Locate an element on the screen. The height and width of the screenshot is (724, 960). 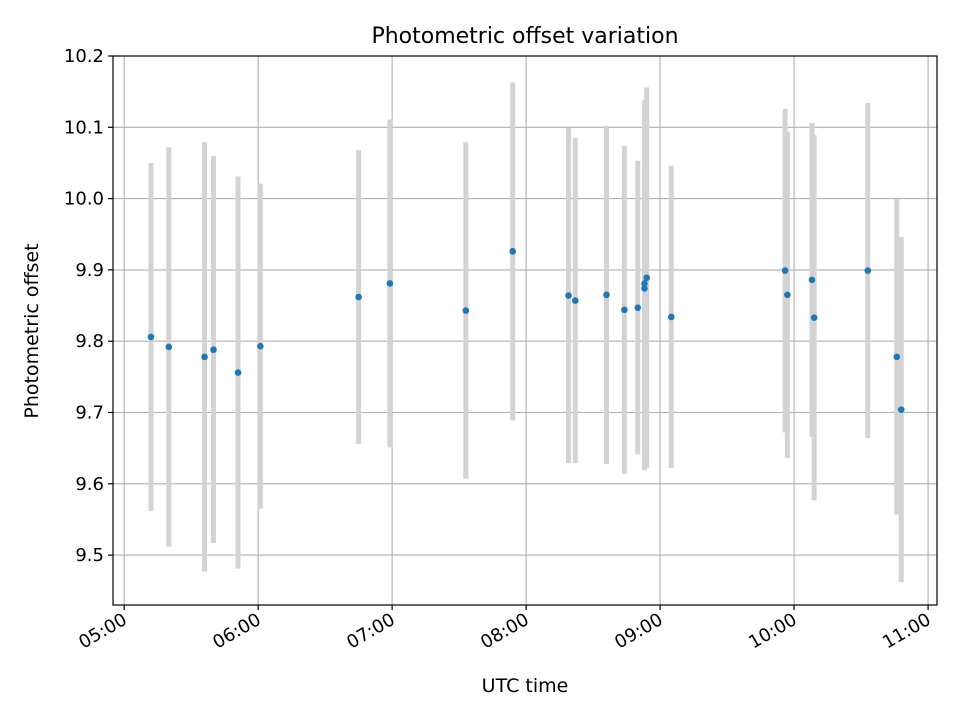
y-tick-label: 9.5 is located at coordinates (89, 555).